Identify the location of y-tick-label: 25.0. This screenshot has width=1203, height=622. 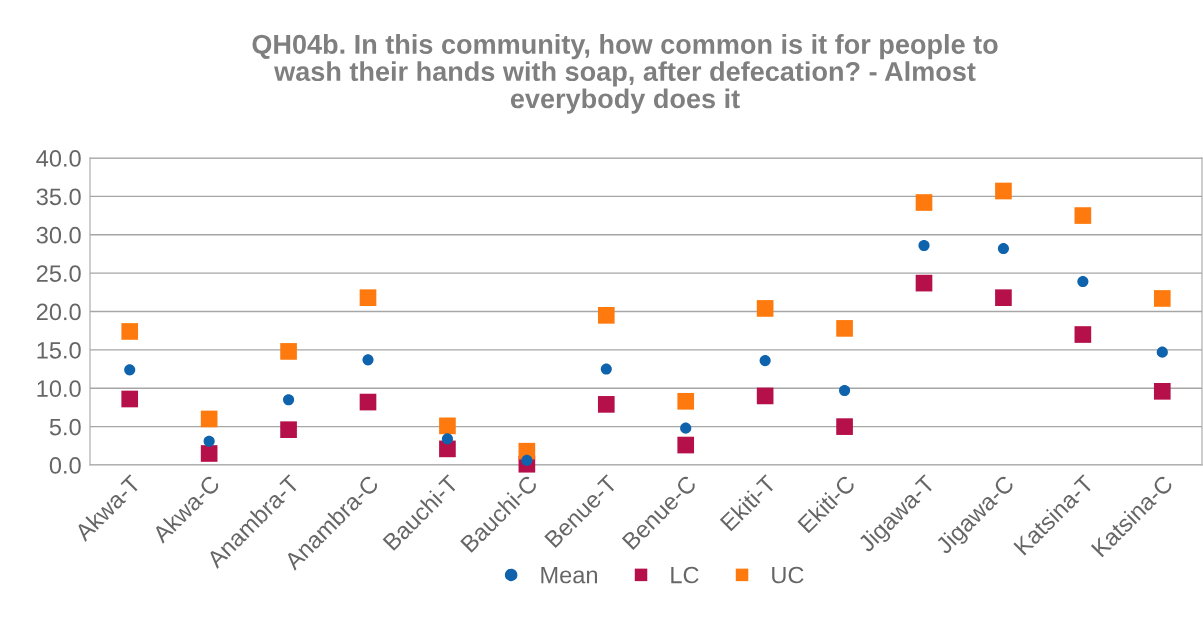
(58, 273).